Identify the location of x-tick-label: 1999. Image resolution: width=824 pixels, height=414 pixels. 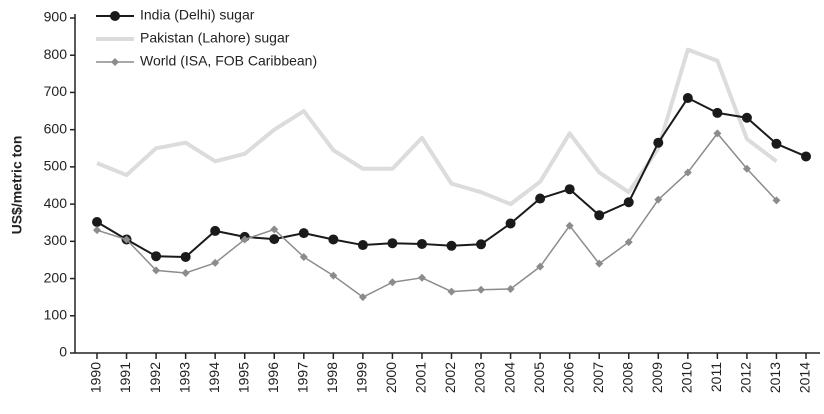
(362, 377).